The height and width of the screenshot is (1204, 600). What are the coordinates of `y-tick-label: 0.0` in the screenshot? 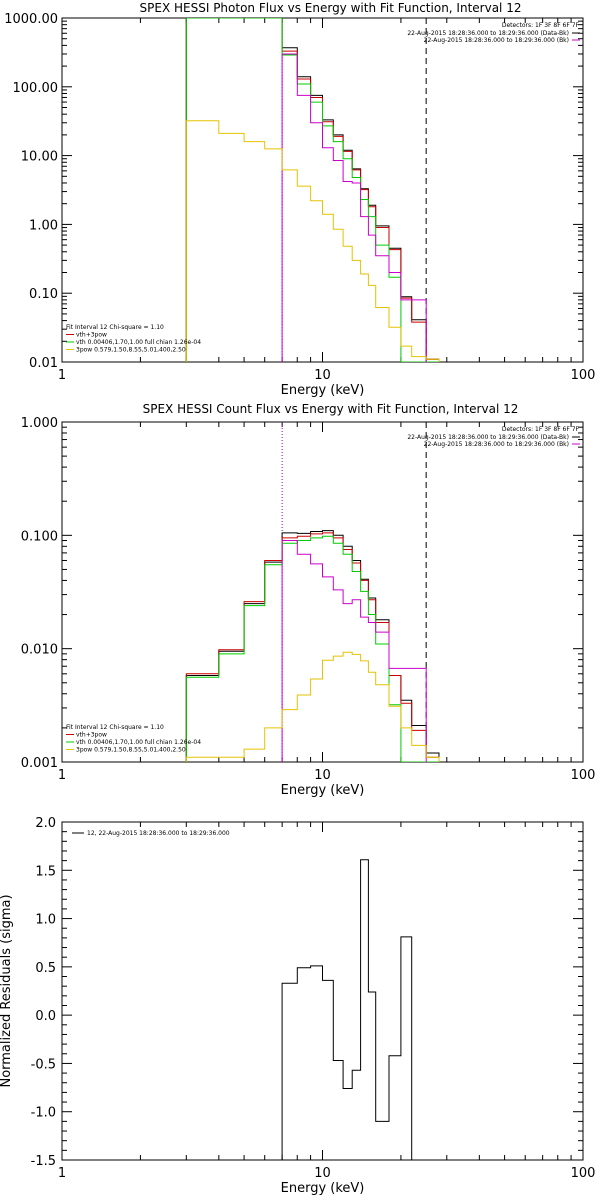 It's located at (45, 1016).